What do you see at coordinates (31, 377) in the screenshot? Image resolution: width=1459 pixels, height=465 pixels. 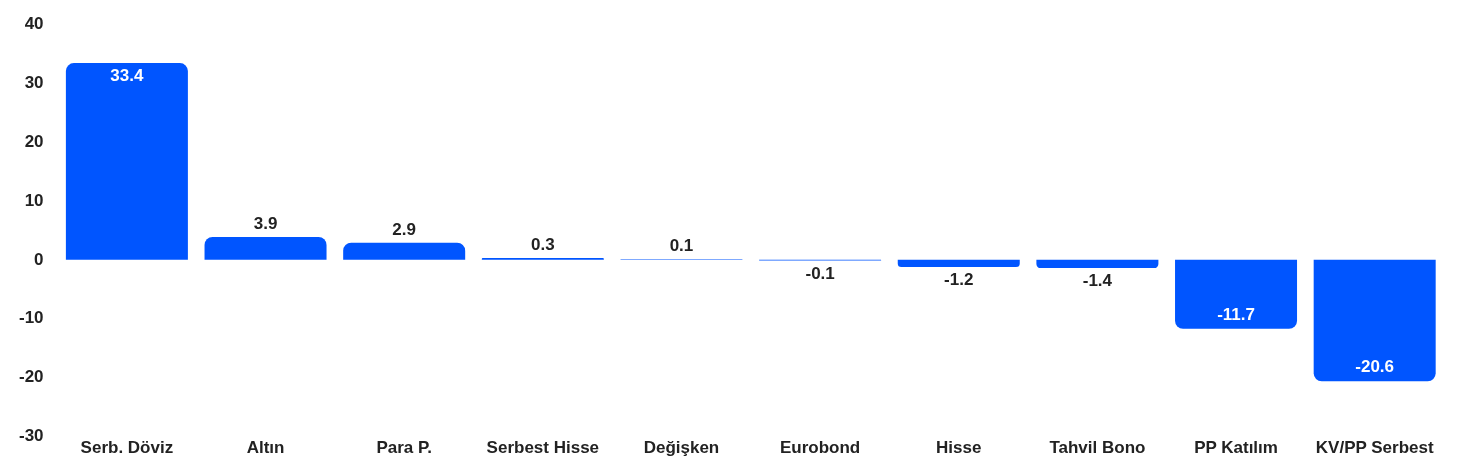 I see `y-tick-label: -20` at bounding box center [31, 377].